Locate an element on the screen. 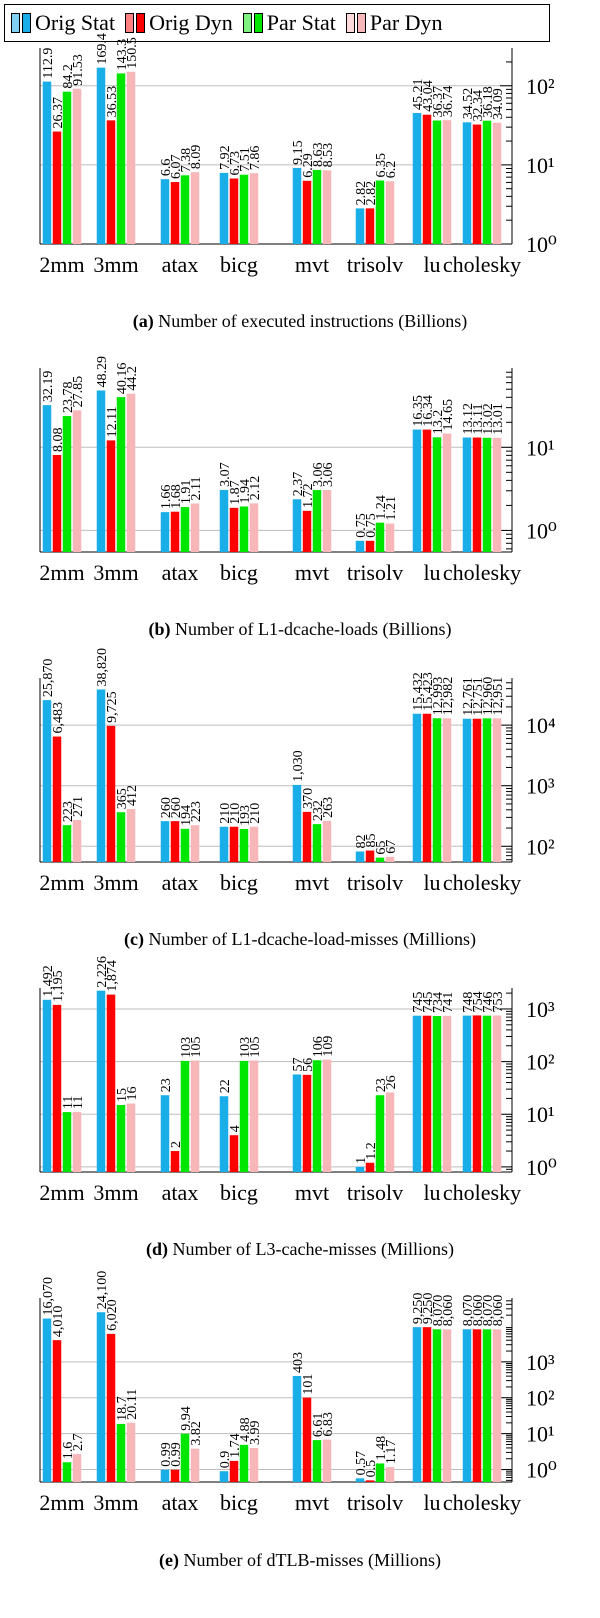  bar-value-label: 7.92 is located at coordinates (225, 157).